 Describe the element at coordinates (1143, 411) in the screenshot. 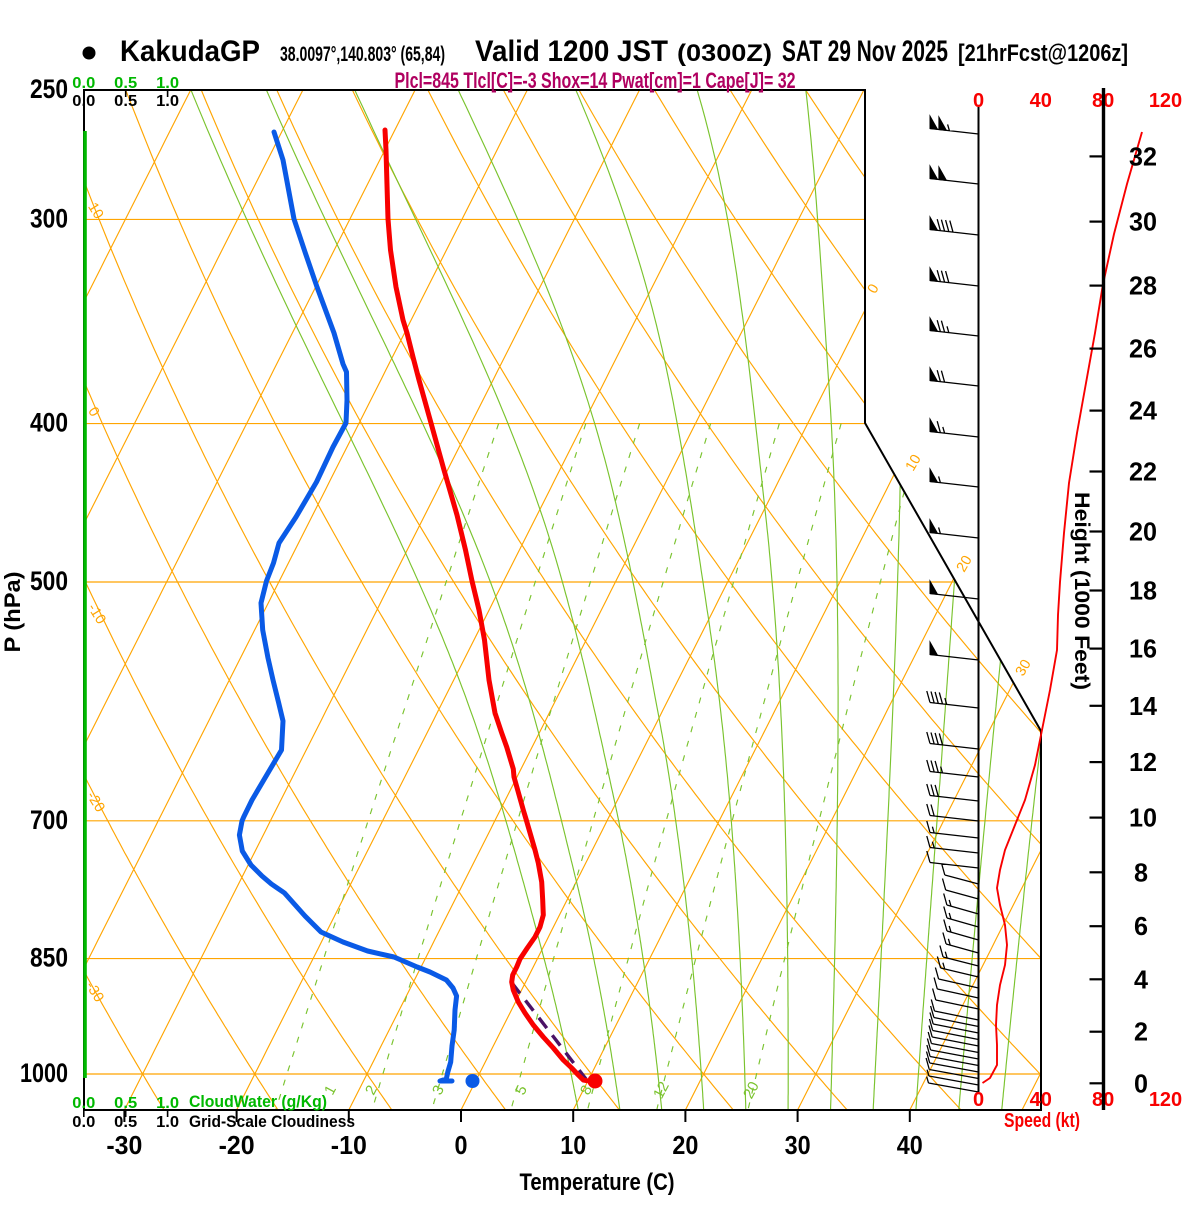

I see `svg-text: 24` at that location.